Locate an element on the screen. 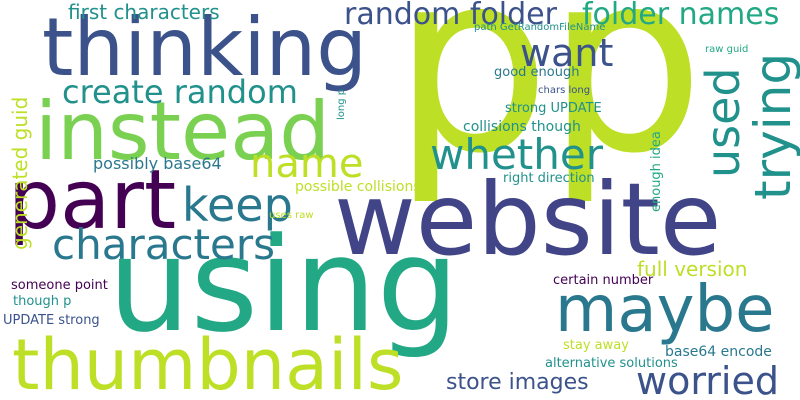 The width and height of the screenshot is (800, 400). word-first-characters: first characters is located at coordinates (144, 12).